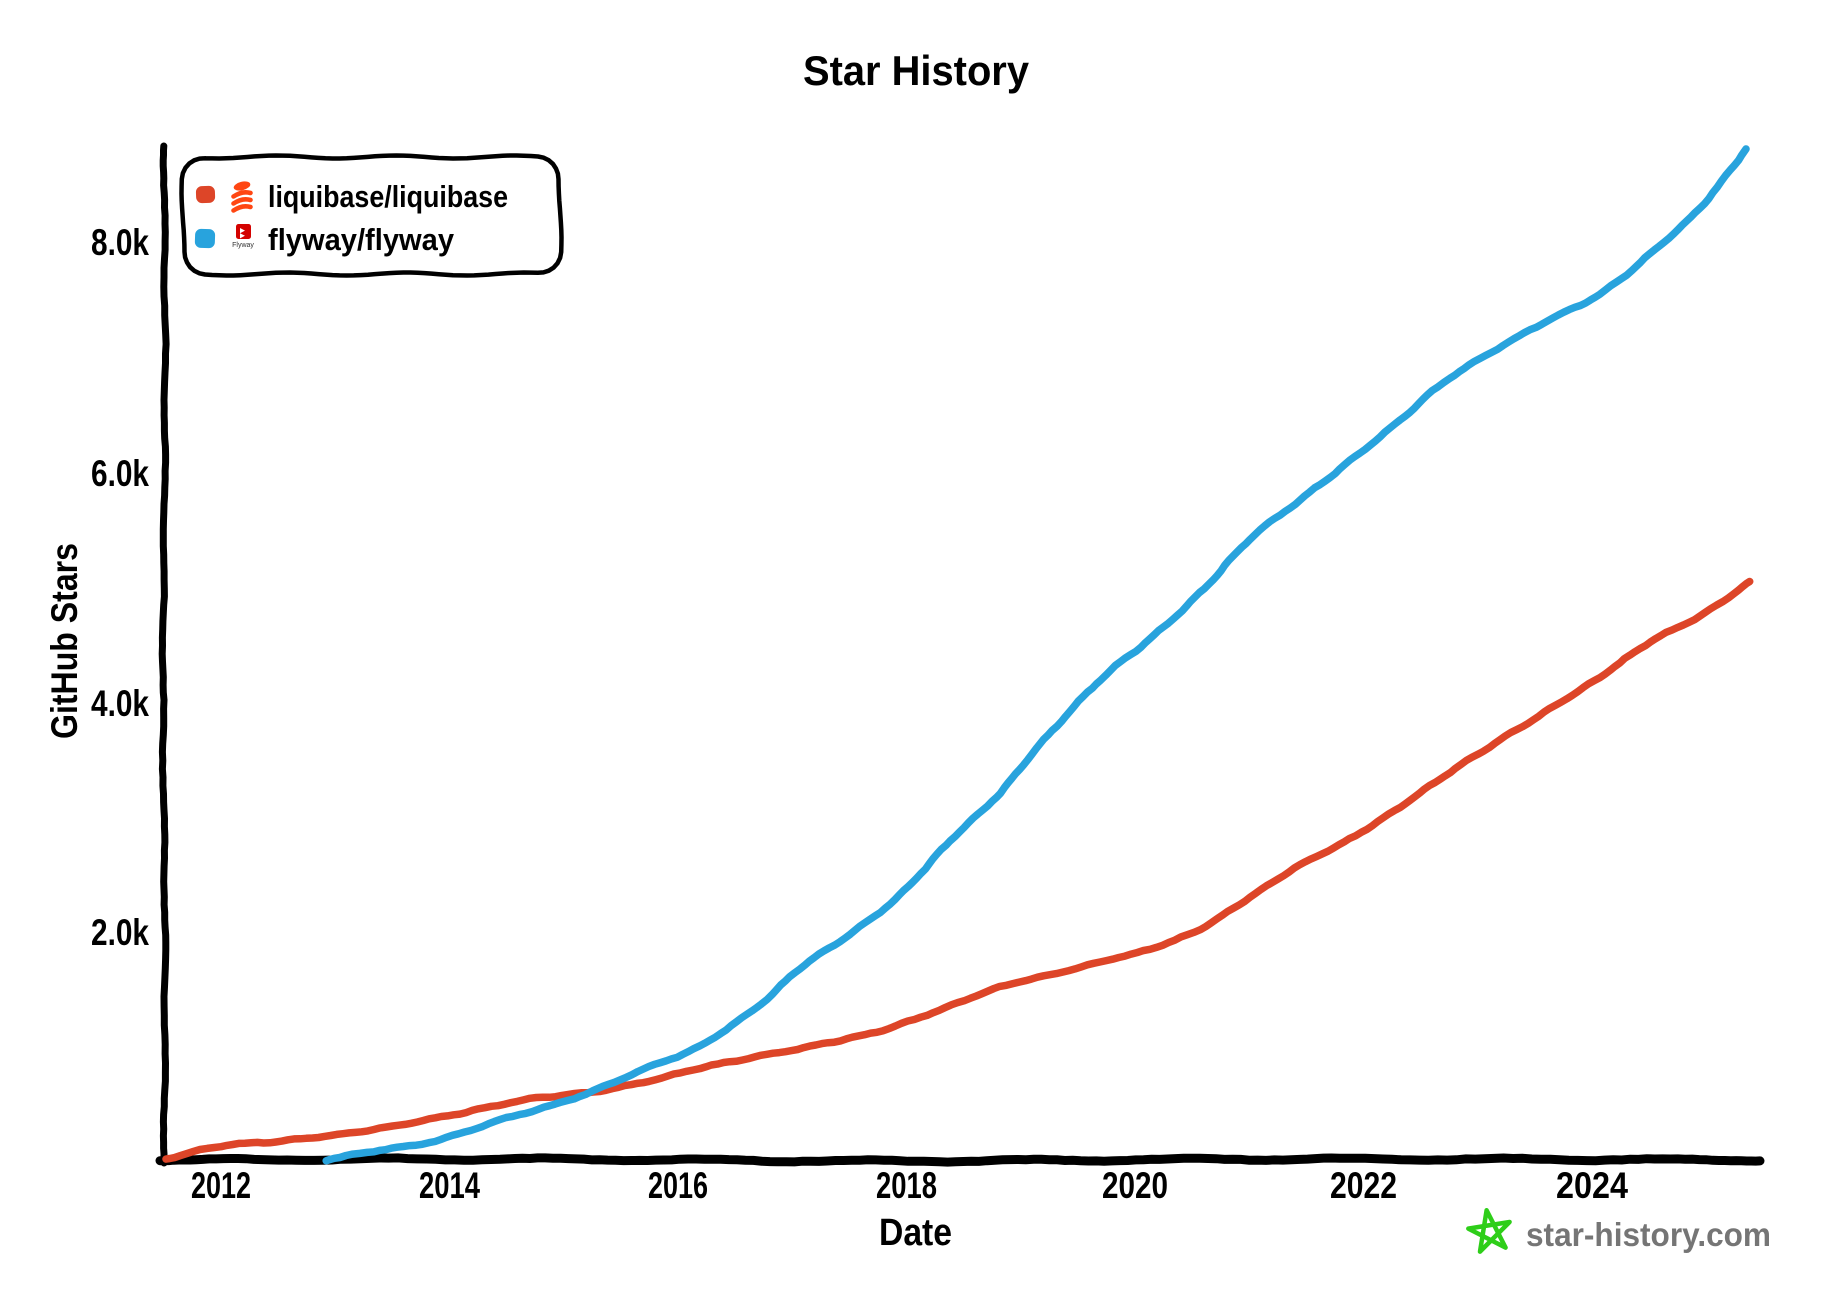 Image resolution: width=1832 pixels, height=1308 pixels. I want to click on svg-text: 2.0k, so click(120, 932).